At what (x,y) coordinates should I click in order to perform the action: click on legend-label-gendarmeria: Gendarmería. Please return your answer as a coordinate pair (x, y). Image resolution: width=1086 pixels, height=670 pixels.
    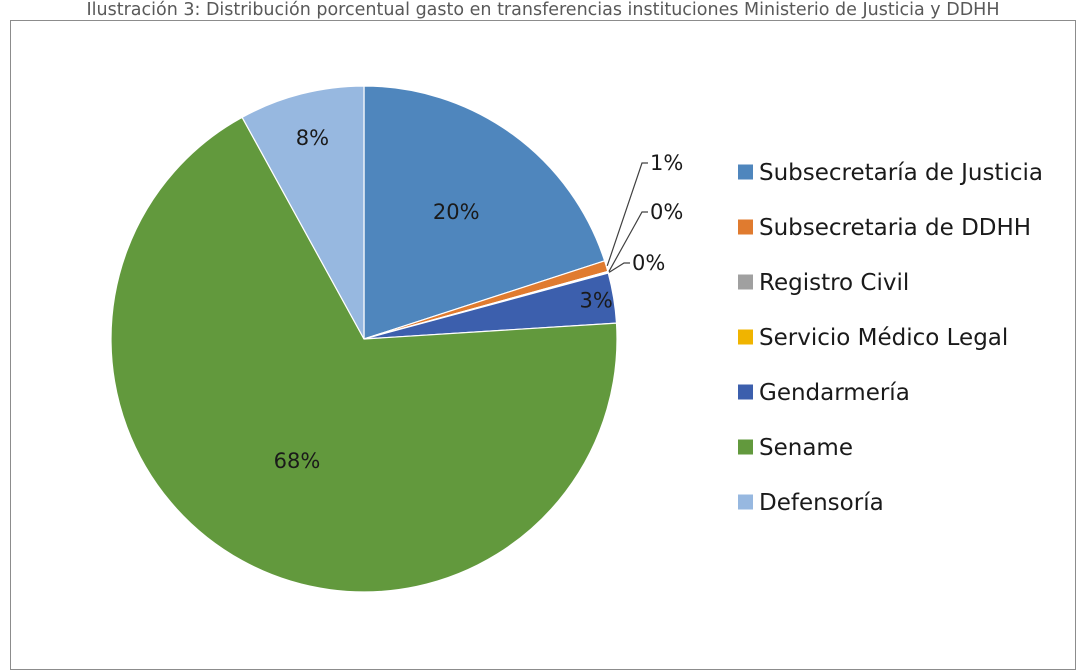
    Looking at the image, I should click on (834, 393).